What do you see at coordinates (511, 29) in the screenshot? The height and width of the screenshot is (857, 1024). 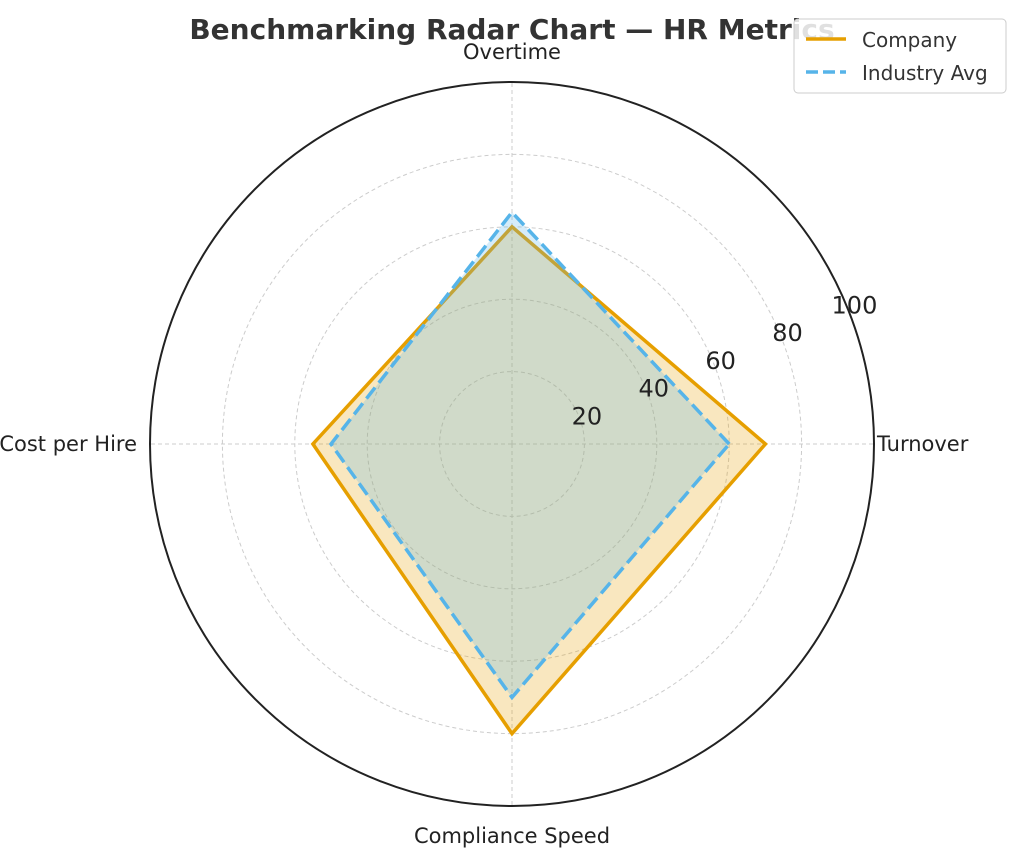 I see `chart-title: Benchmarking Radar Chart — HR Metrics` at bounding box center [511, 29].